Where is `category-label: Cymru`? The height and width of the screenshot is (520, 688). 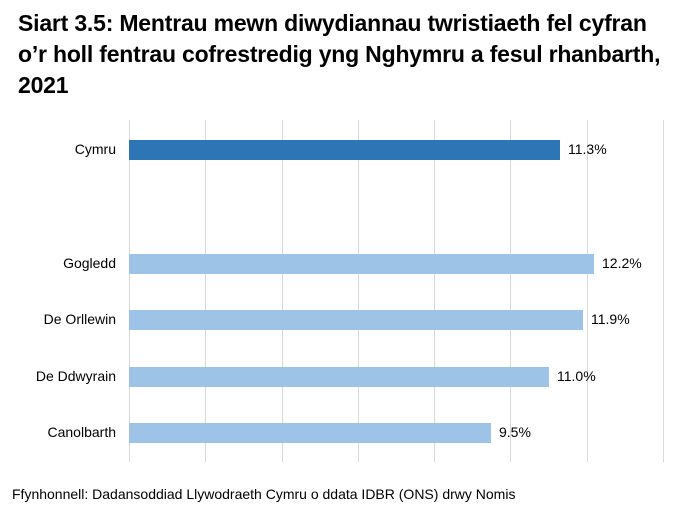
category-label: Cymru is located at coordinates (95, 149).